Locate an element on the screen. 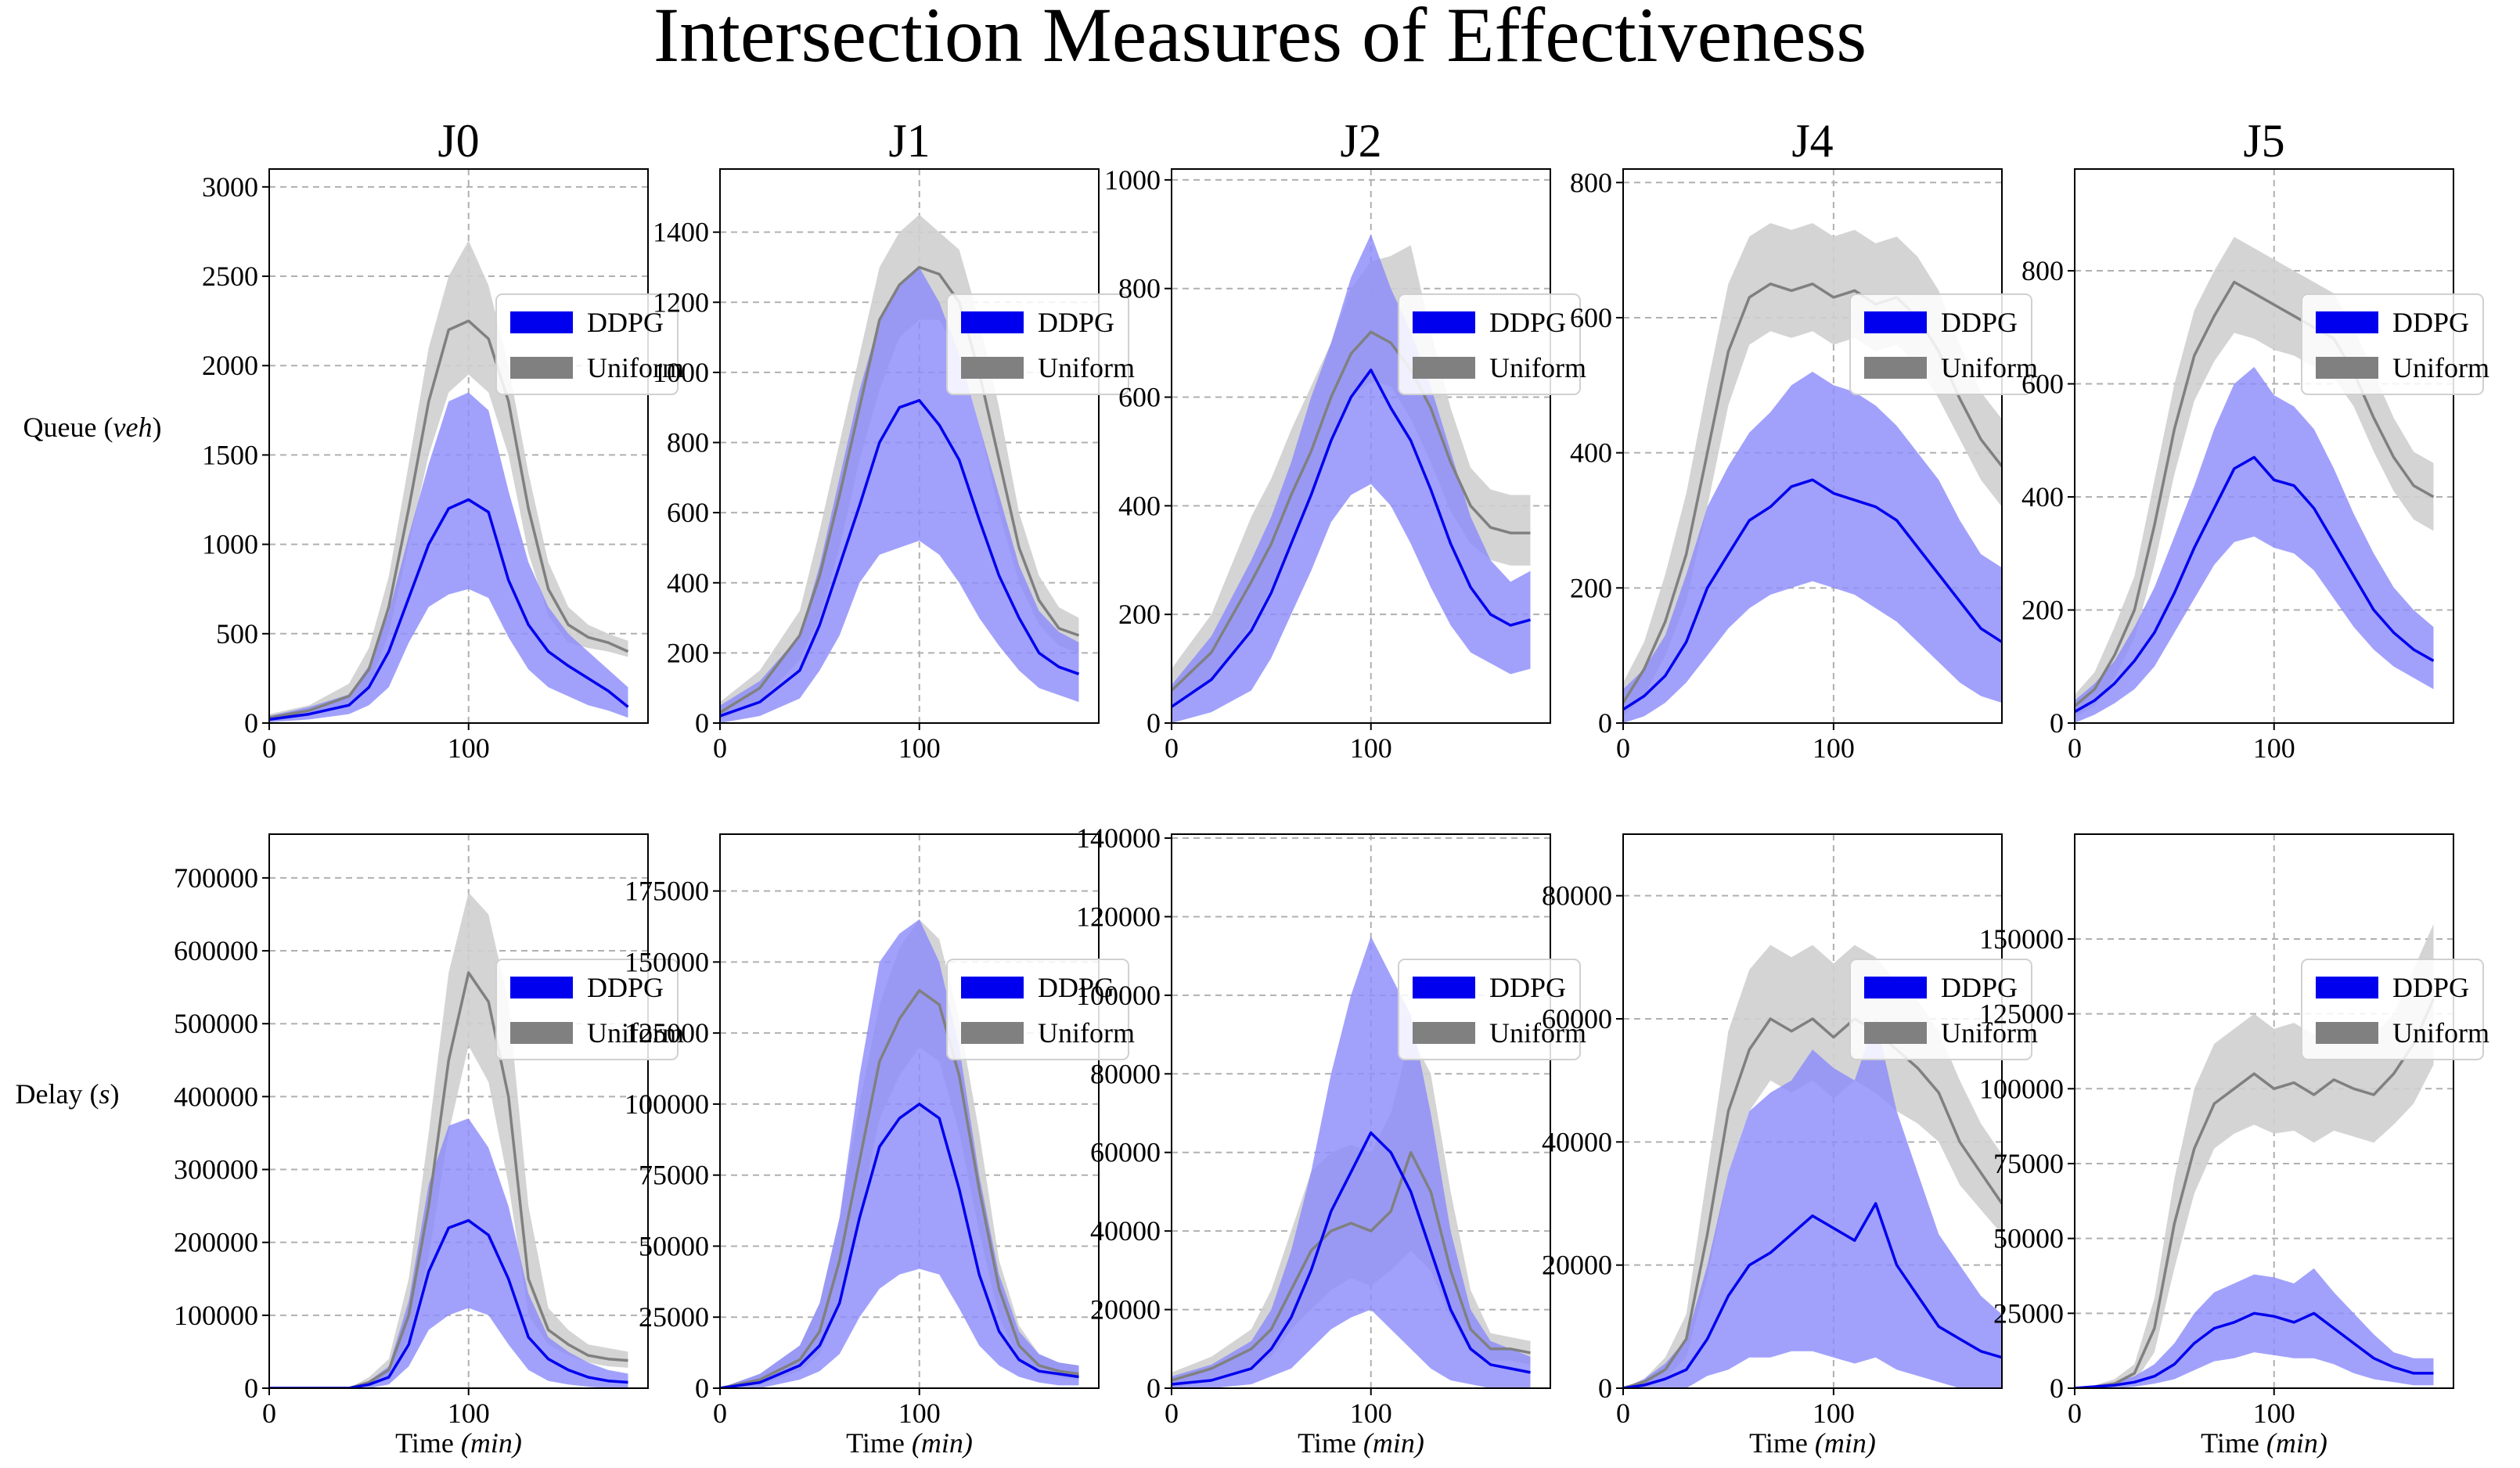 The width and height of the screenshot is (2520, 1468). panel-title: J5 is located at coordinates (2263, 141).